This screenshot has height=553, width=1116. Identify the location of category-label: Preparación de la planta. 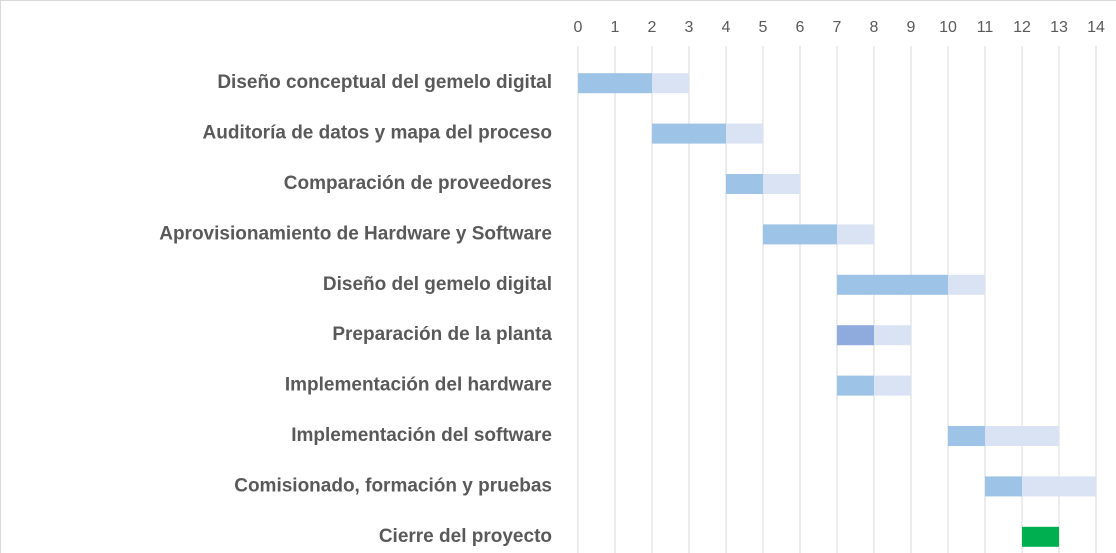
(442, 334).